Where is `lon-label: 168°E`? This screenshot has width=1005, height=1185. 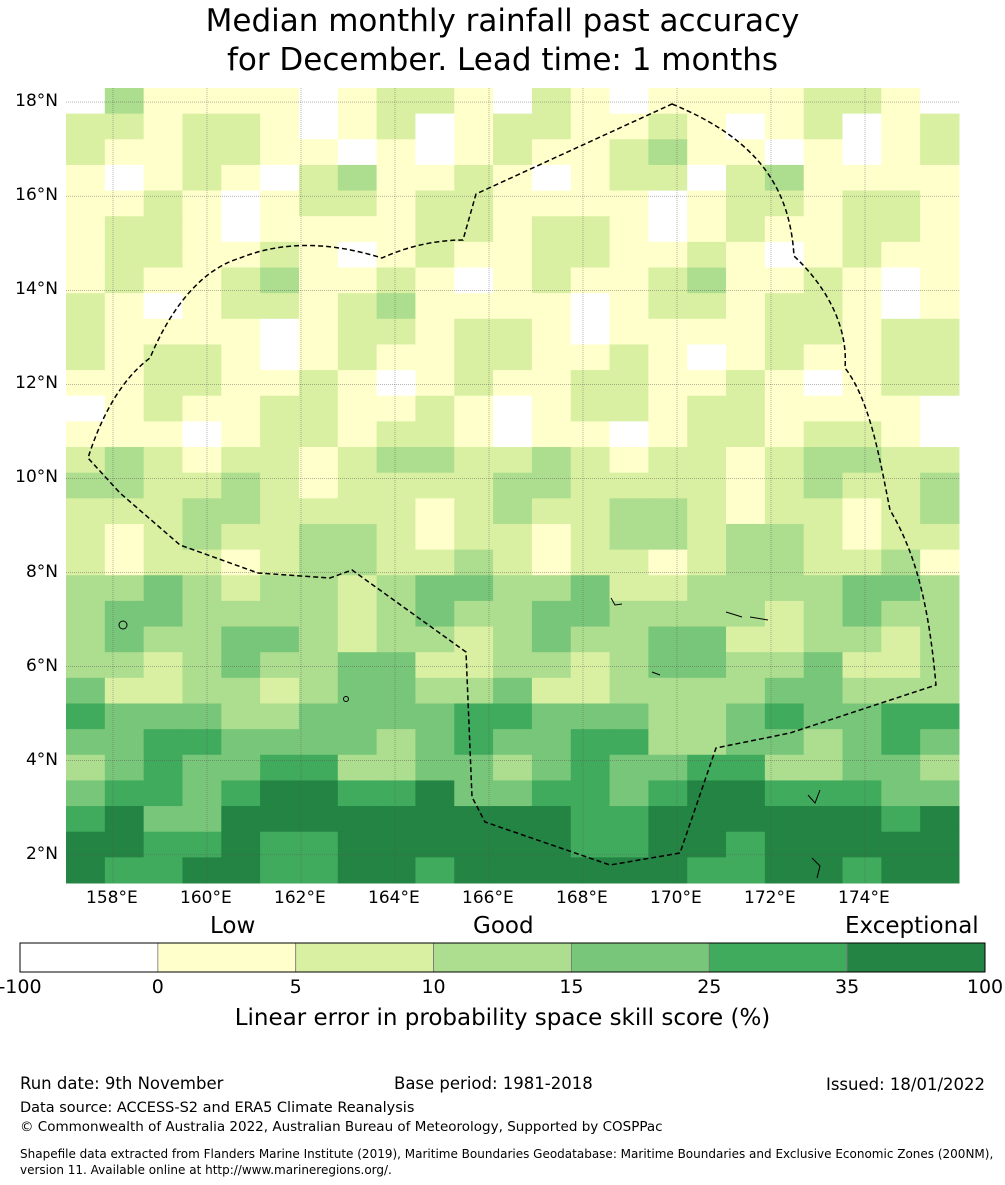 lon-label: 168°E is located at coordinates (582, 898).